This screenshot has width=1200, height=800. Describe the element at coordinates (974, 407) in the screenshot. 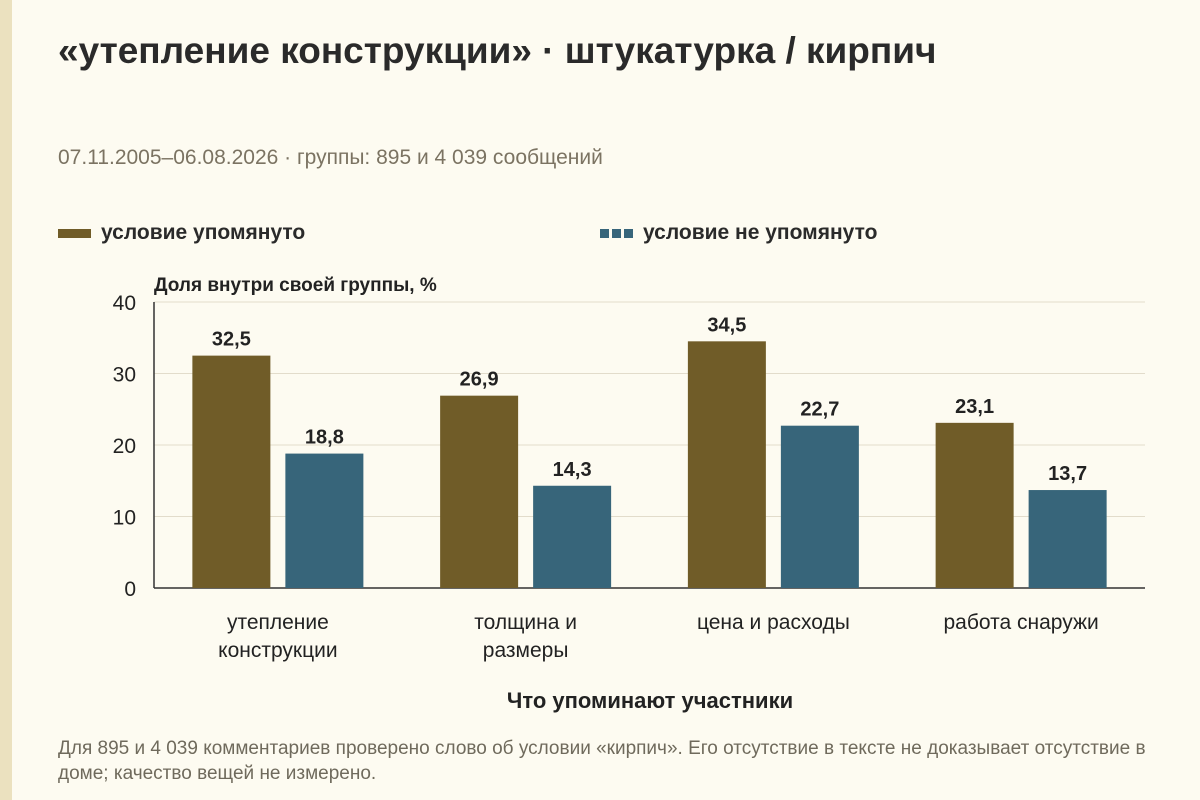

I see `data-label: 23,1` at that location.